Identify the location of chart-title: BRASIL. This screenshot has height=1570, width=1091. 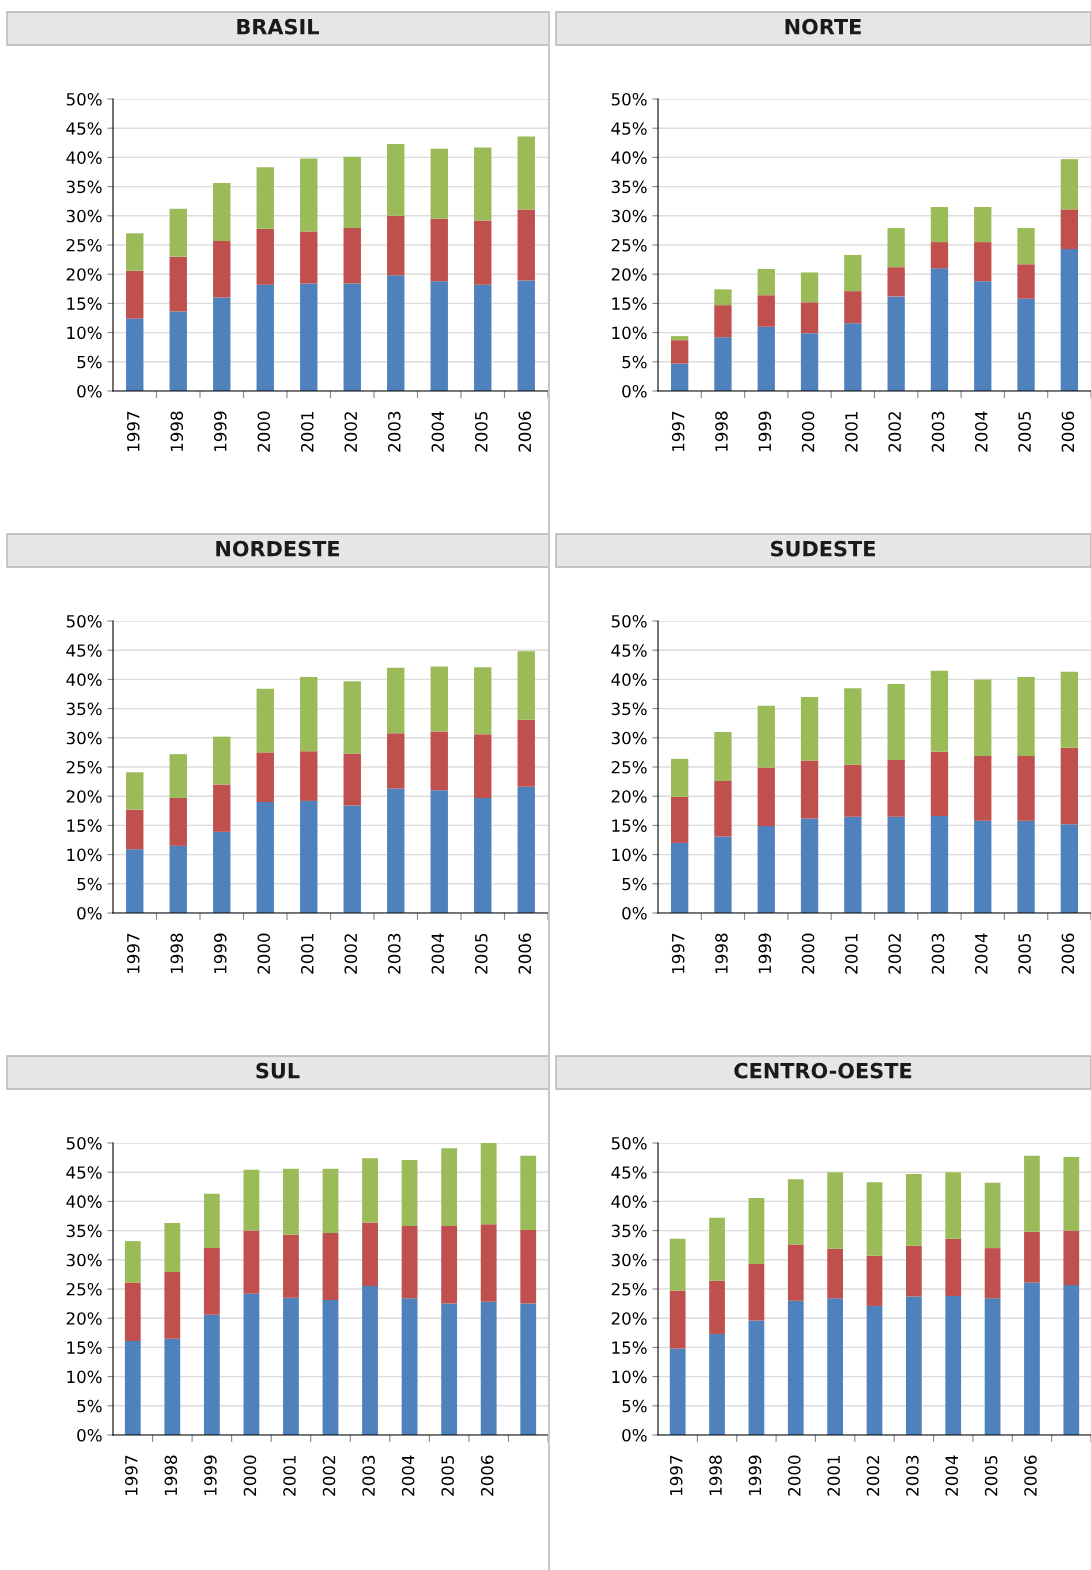
(278, 26).